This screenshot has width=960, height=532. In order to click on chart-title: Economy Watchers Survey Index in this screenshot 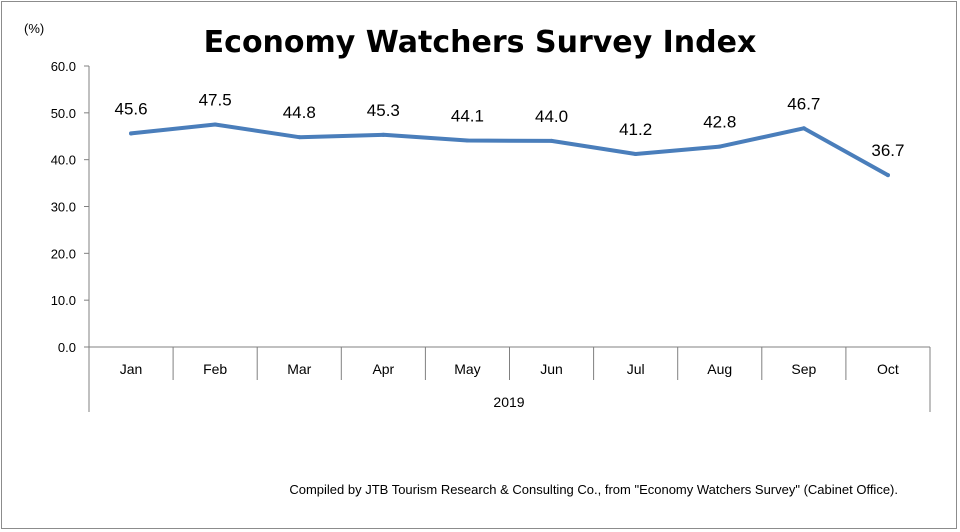, I will do `click(480, 42)`.